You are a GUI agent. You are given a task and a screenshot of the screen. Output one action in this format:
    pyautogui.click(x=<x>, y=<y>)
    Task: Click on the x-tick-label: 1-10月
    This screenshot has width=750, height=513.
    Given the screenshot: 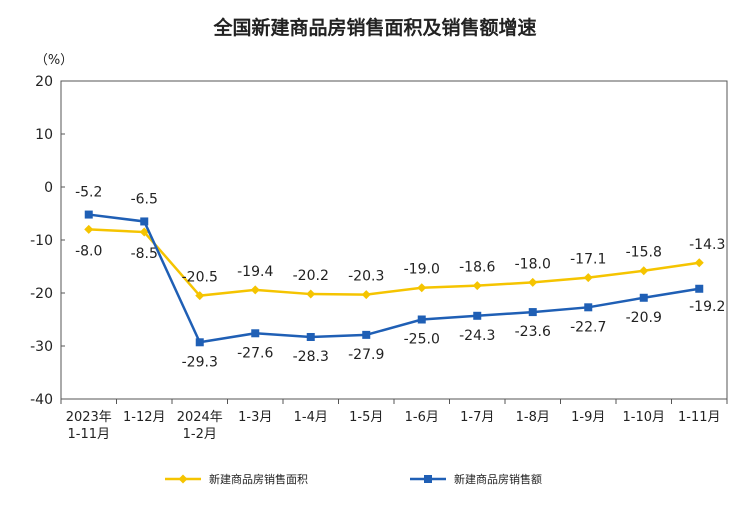 What is the action you would take?
    pyautogui.click(x=643, y=417)
    